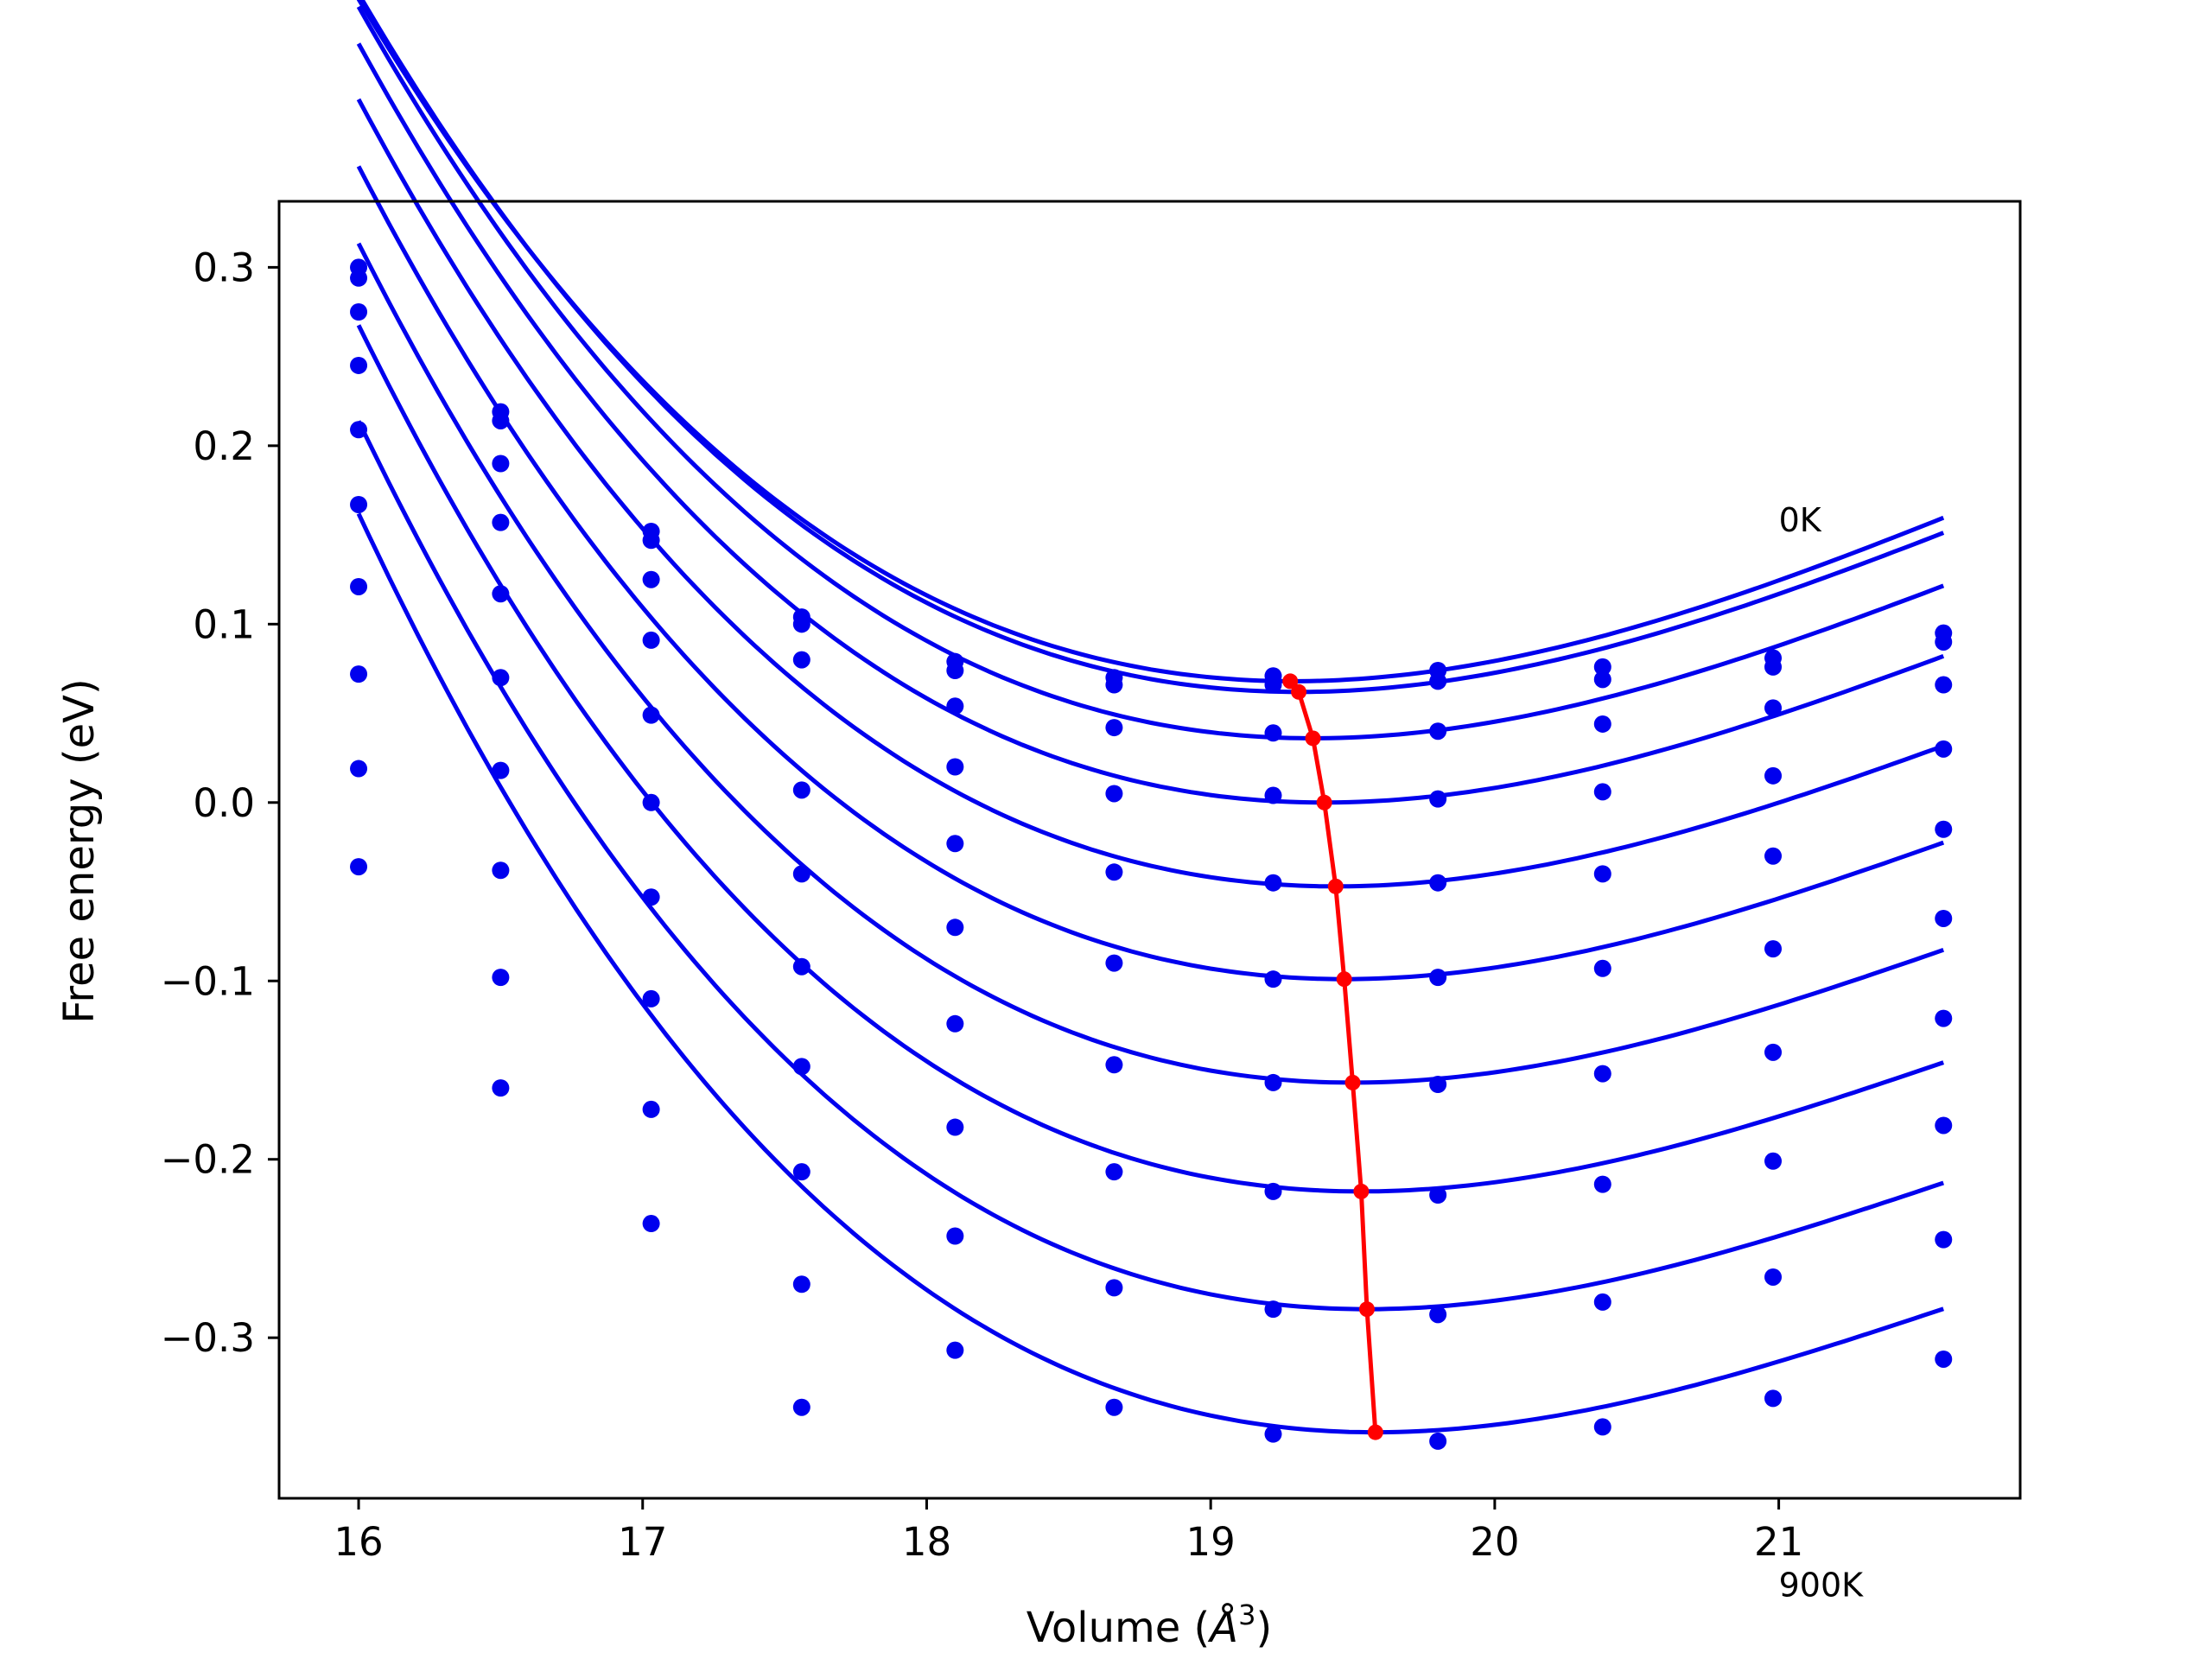 The height and width of the screenshot is (1659, 2212). Describe the element at coordinates (358, 1542) in the screenshot. I see `x-tick-label: 16` at that location.